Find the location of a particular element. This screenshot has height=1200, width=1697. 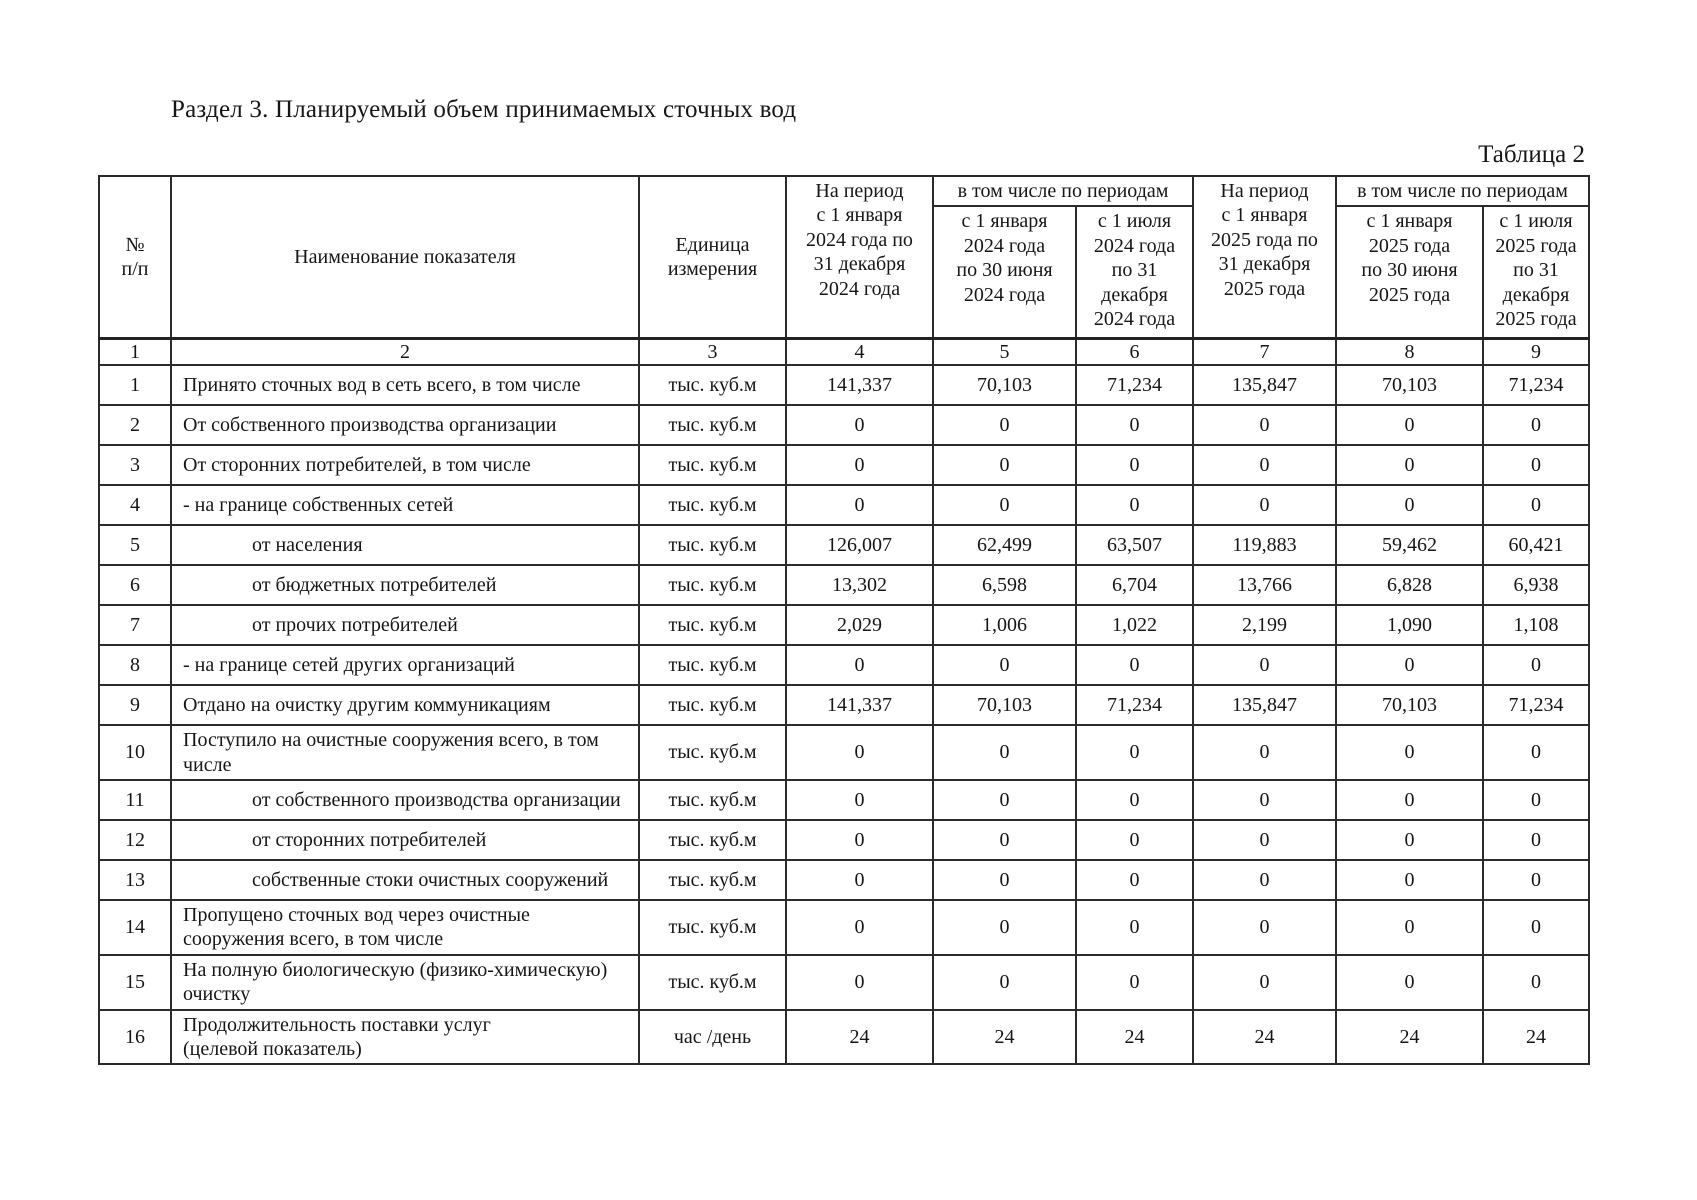

column-index-cell: 1 is located at coordinates (135, 351).